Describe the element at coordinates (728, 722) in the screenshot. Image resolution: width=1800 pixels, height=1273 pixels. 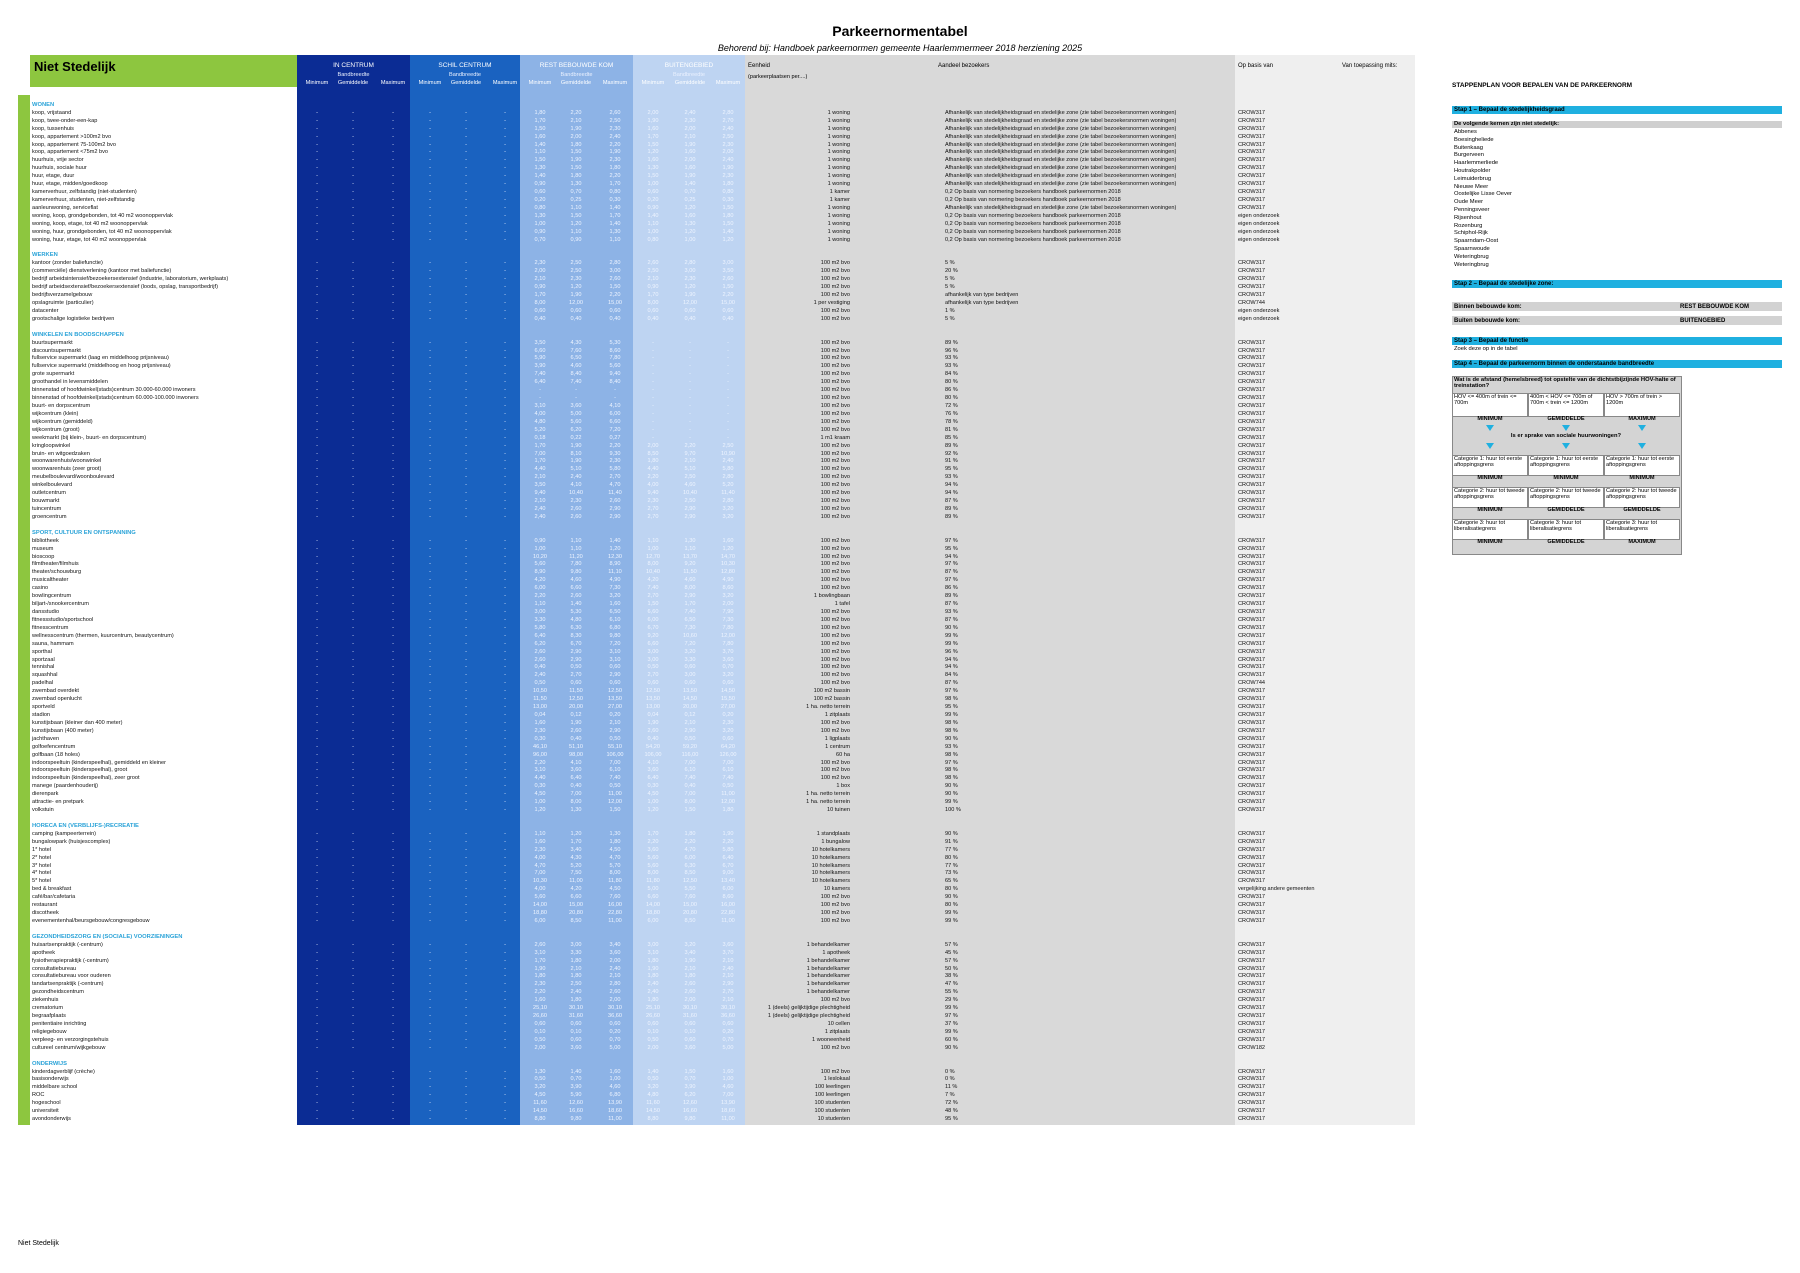
I see `value-cell: 2,30` at that location.